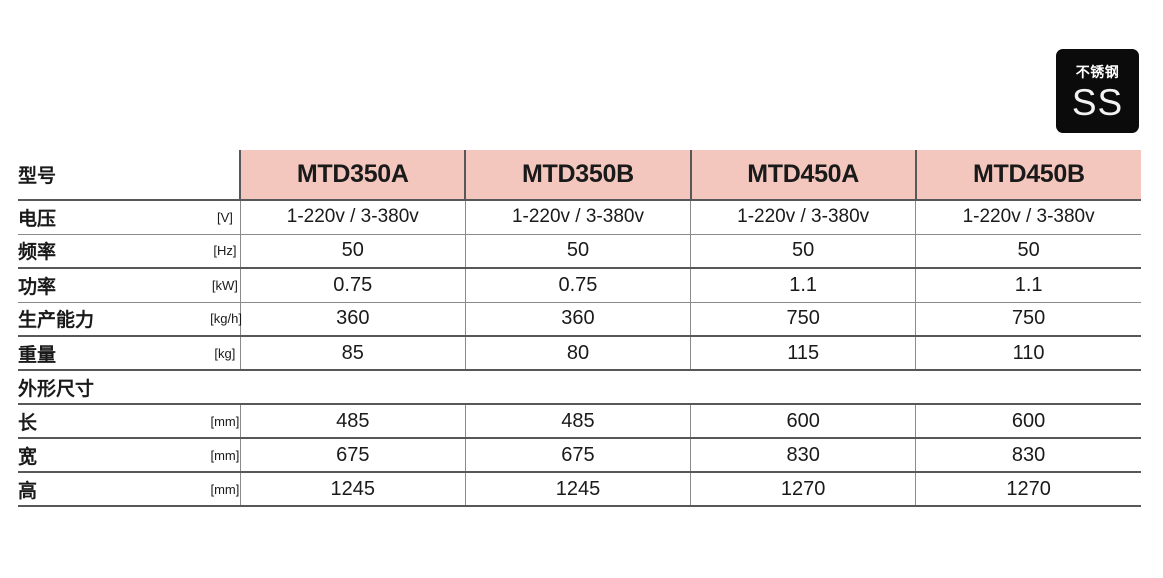 This screenshot has width=1163, height=578. What do you see at coordinates (114, 420) in the screenshot?
I see `row-label-length: 长` at bounding box center [114, 420].